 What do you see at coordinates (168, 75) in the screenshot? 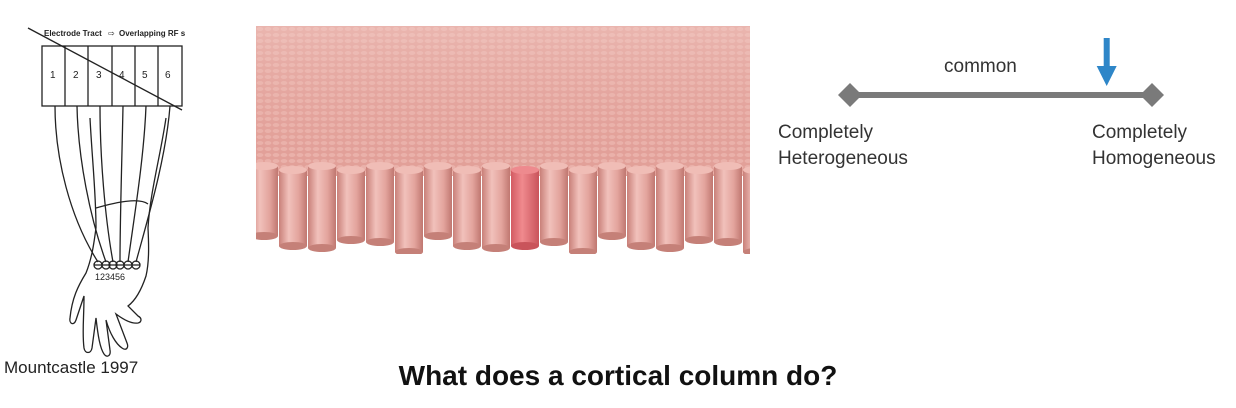
I see `cell-label: 6` at bounding box center [168, 75].